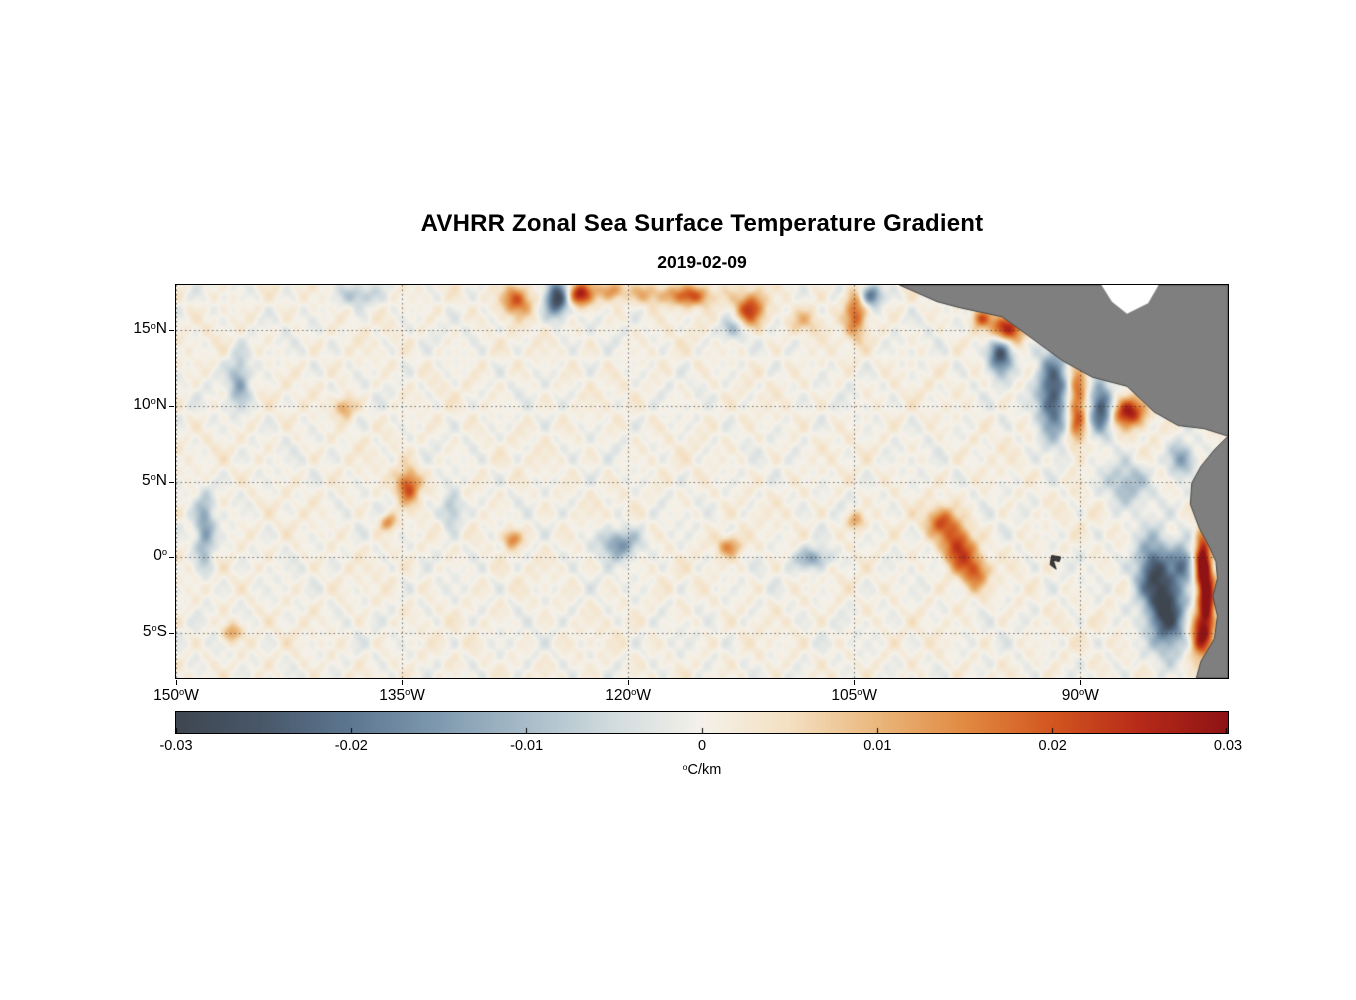  I want to click on y-axis-tick-label: 5oN, so click(154, 480).